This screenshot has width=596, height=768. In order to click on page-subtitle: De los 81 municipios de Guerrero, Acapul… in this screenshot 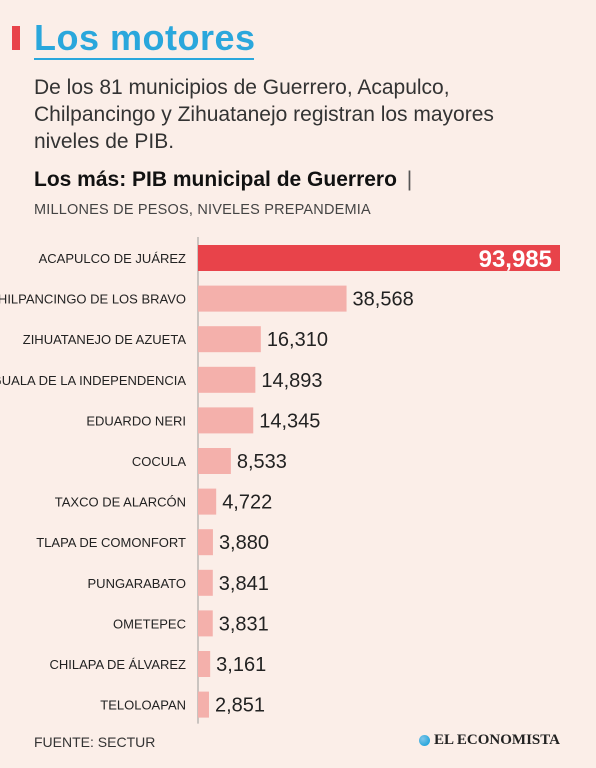, I will do `click(264, 114)`.